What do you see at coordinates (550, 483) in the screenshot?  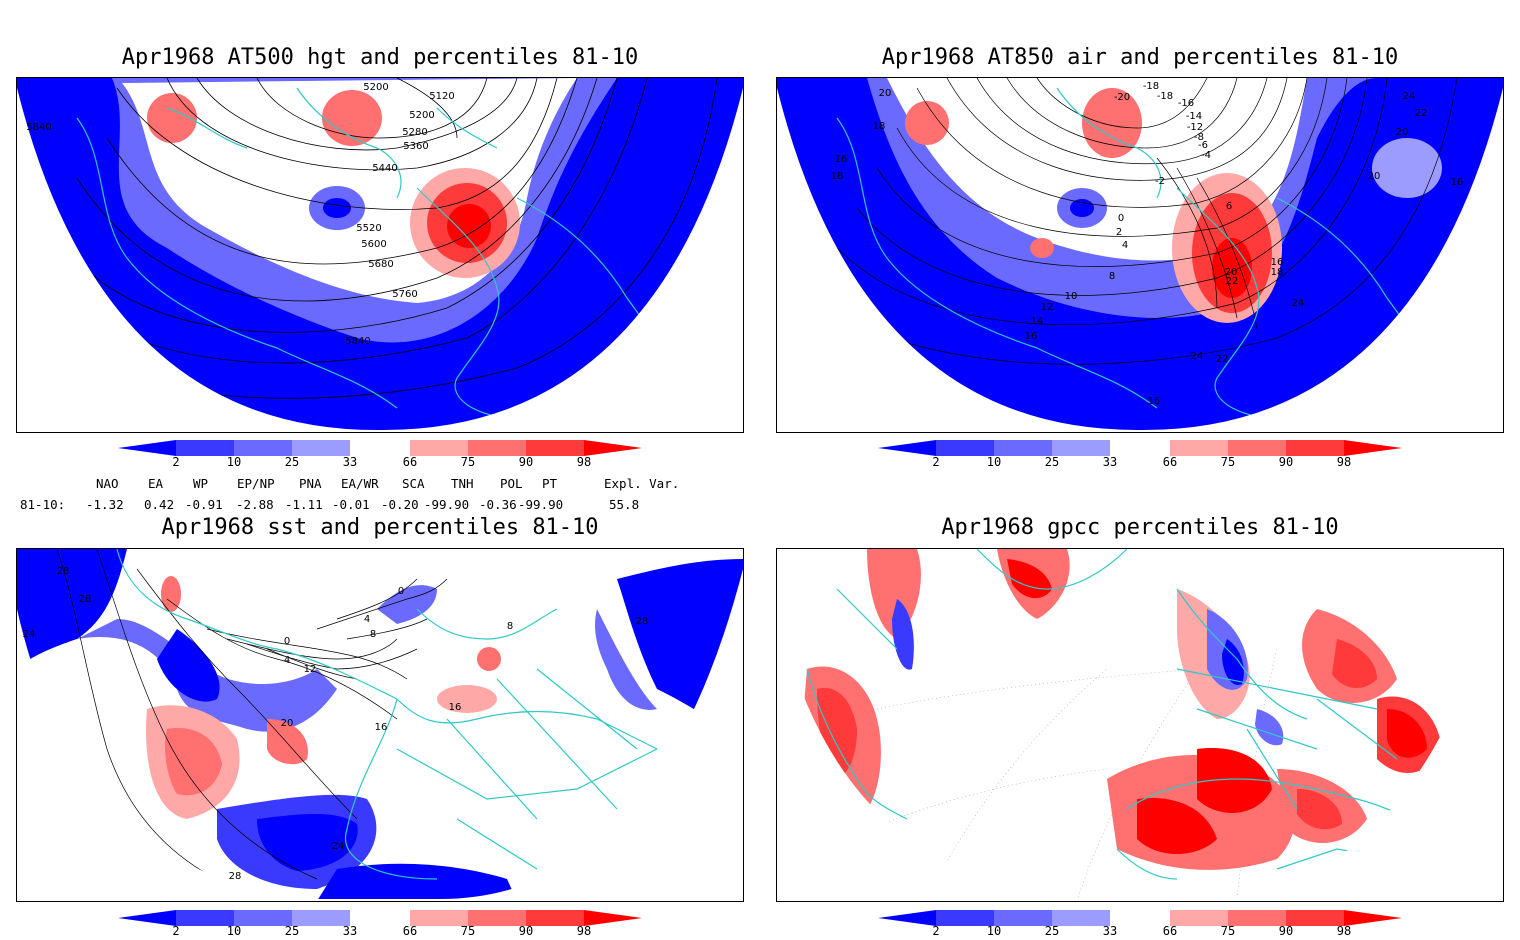 I see `index-header: PT` at bounding box center [550, 483].